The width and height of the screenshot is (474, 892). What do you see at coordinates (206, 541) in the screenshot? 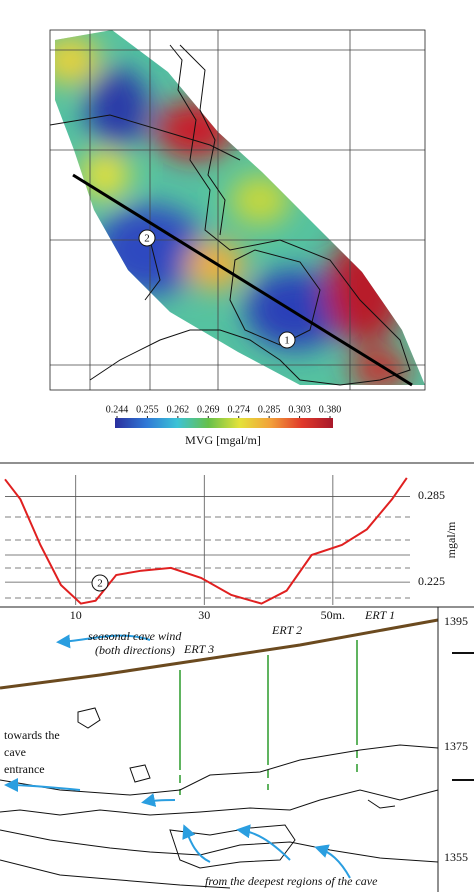
I see `data-line` at bounding box center [206, 541].